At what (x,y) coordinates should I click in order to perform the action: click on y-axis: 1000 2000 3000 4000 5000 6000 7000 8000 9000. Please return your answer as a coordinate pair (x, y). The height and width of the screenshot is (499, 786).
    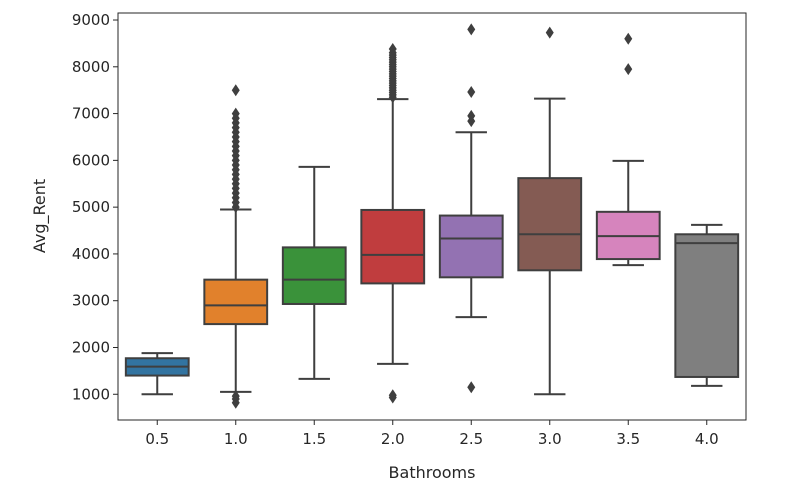
    Looking at the image, I should click on (95, 207).